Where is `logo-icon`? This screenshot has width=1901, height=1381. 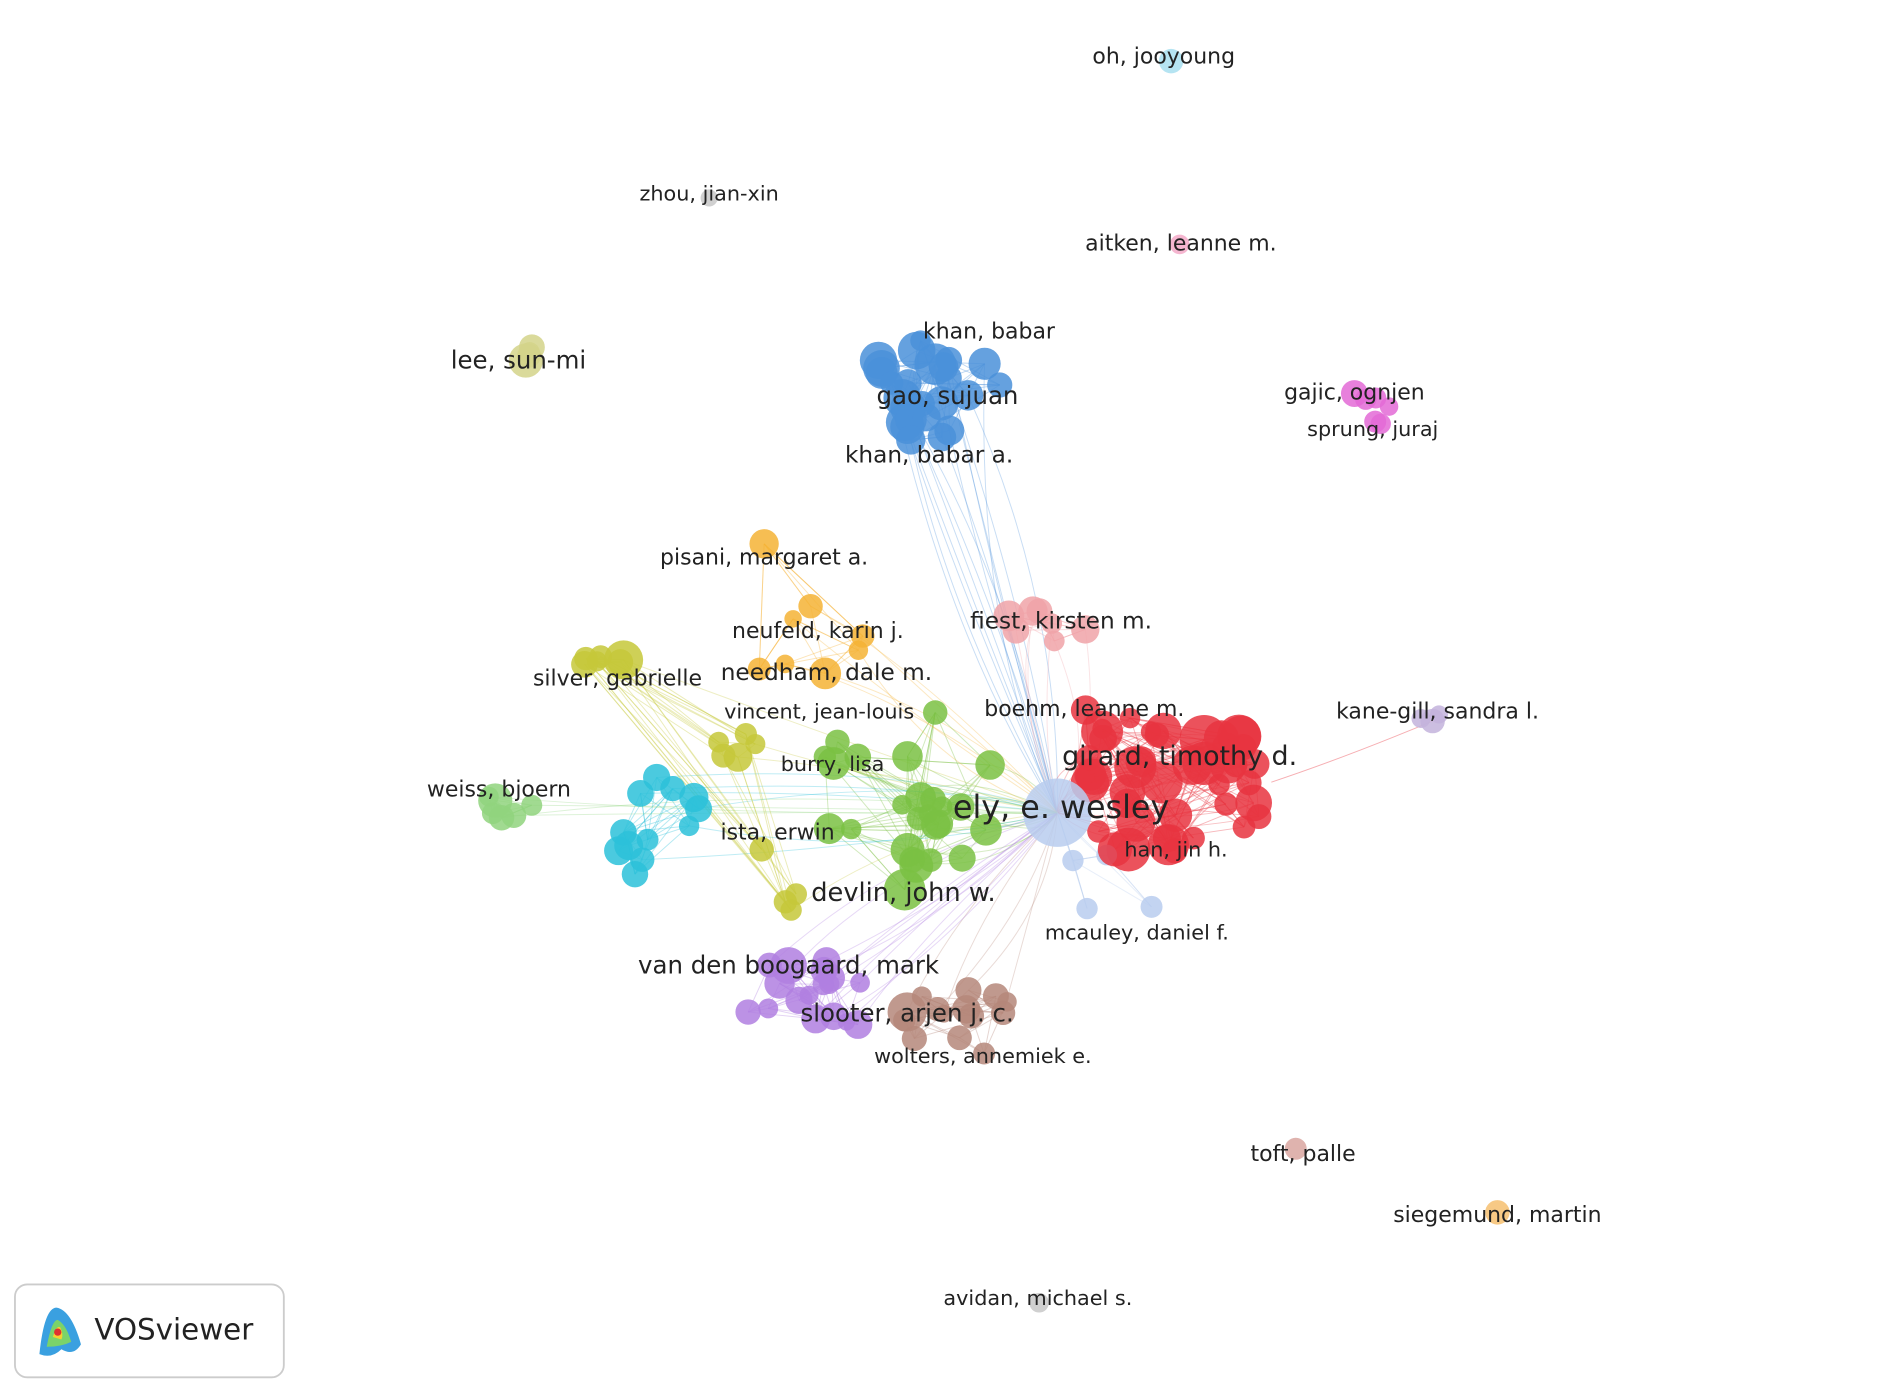
logo-icon is located at coordinates (60, 1331).